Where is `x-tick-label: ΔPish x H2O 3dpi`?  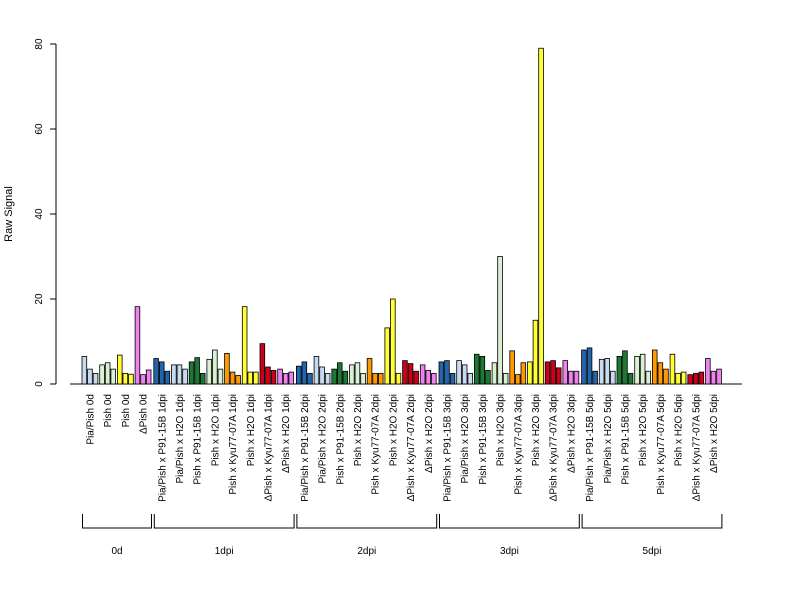
x-tick-label: ΔPish x H2O 3dpi is located at coordinates (571, 433).